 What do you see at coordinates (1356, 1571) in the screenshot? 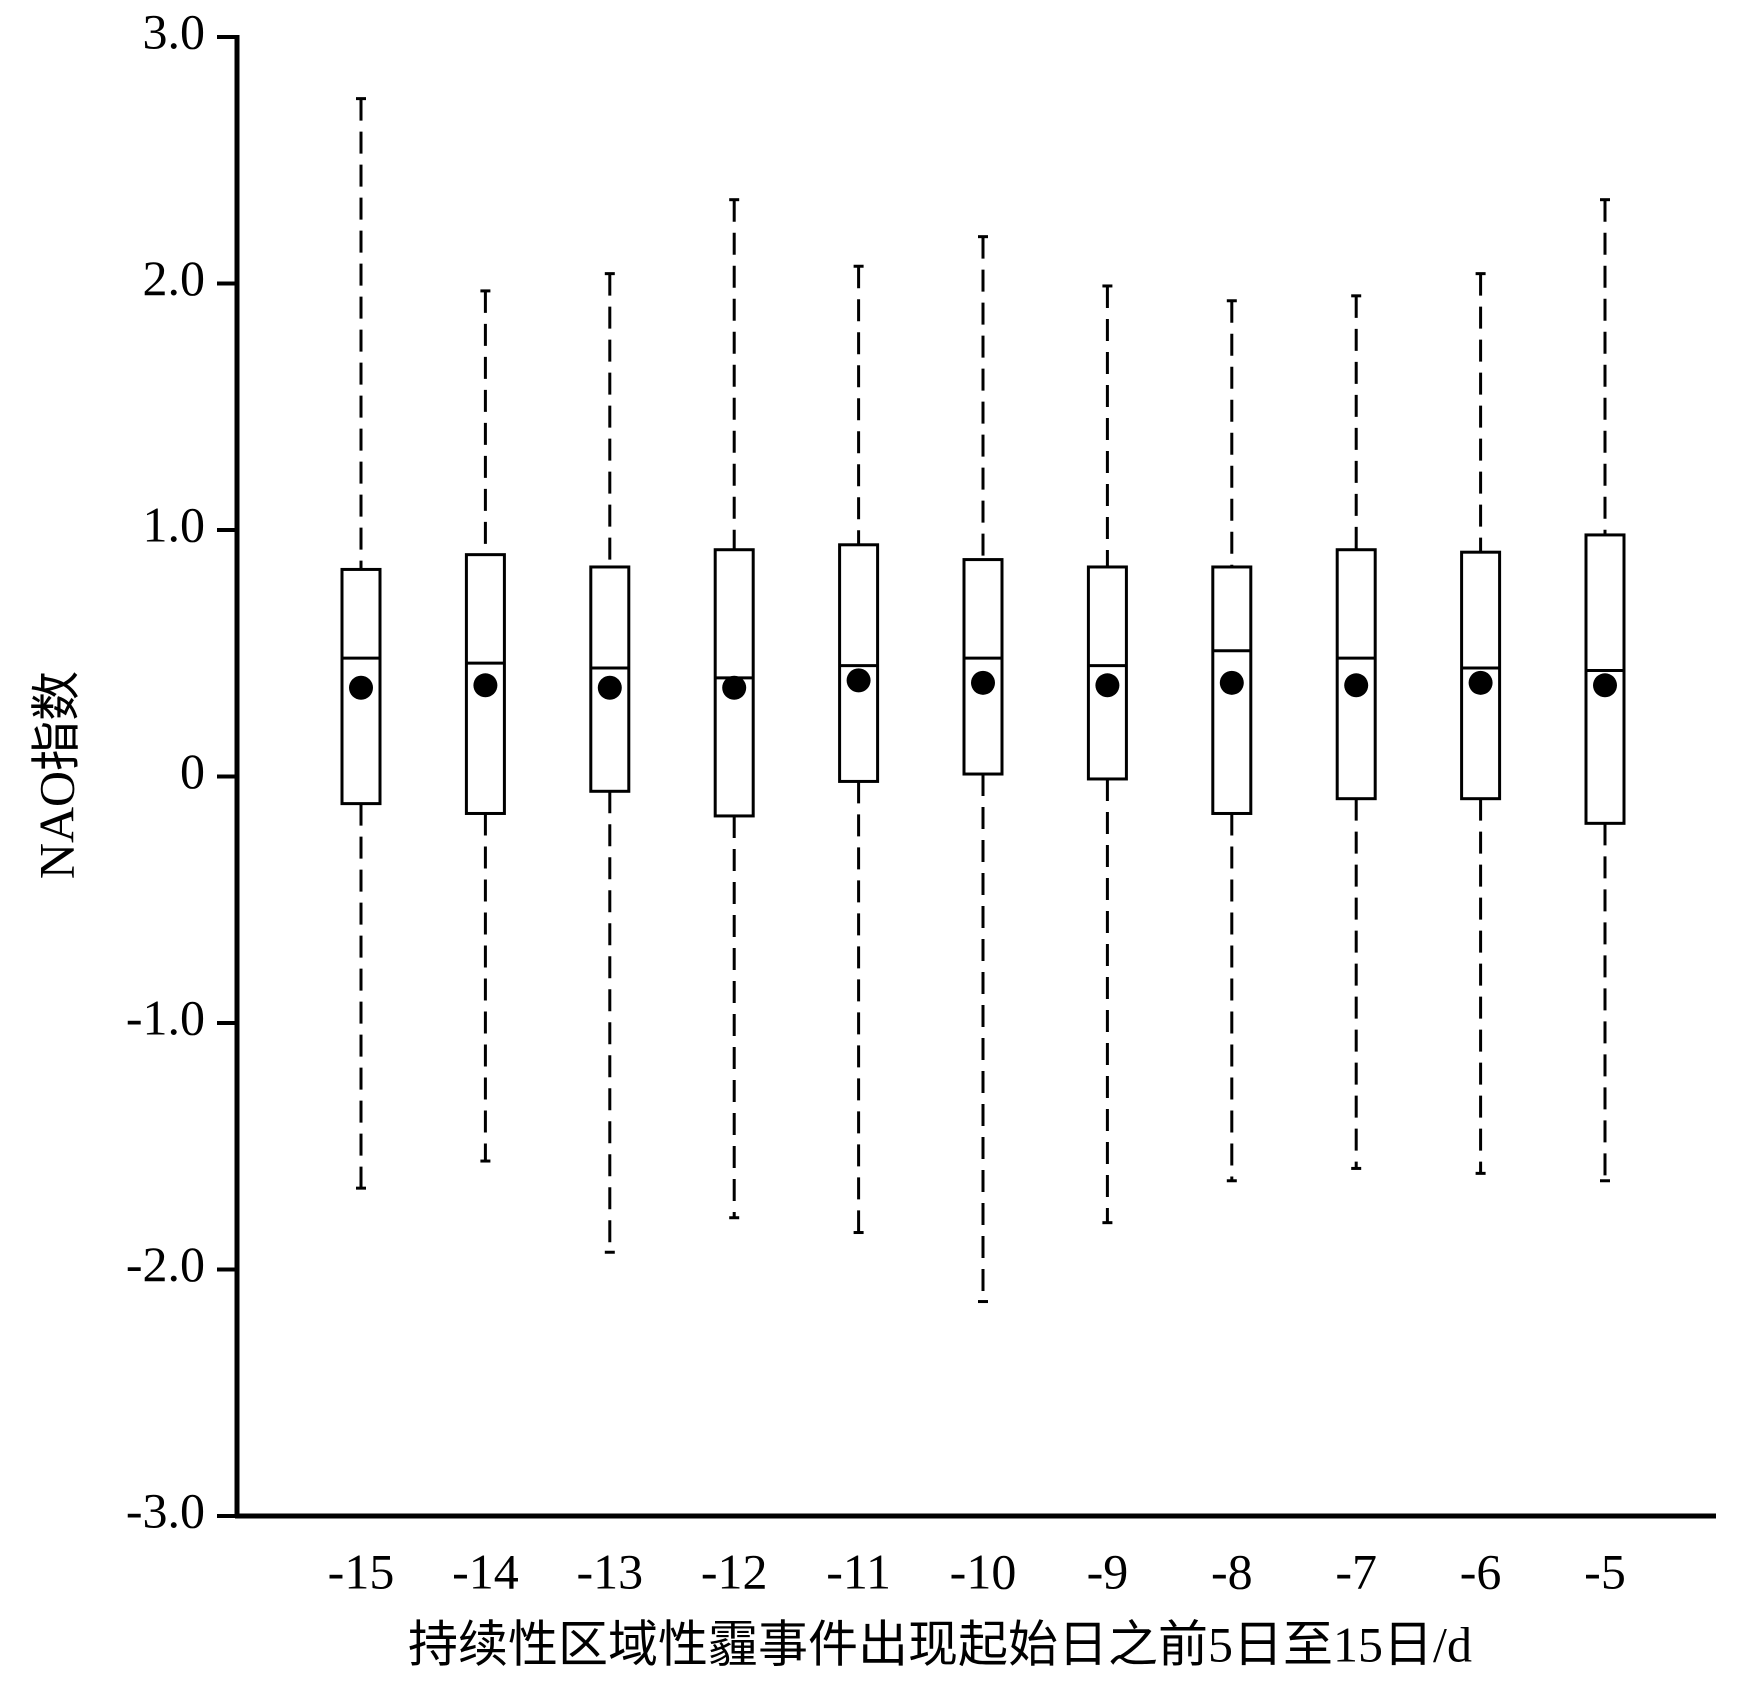
I see `x-tick-label: -7` at bounding box center [1356, 1571].